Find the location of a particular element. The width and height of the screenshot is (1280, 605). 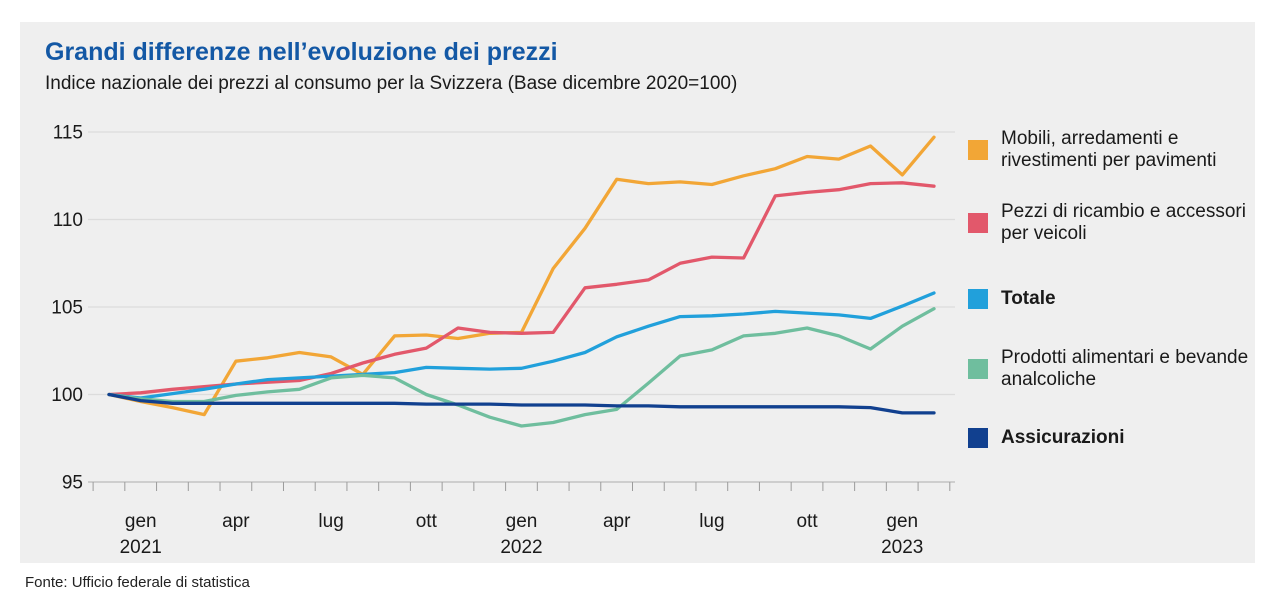

x-axis-year-2022: 2022 is located at coordinates (521, 547).